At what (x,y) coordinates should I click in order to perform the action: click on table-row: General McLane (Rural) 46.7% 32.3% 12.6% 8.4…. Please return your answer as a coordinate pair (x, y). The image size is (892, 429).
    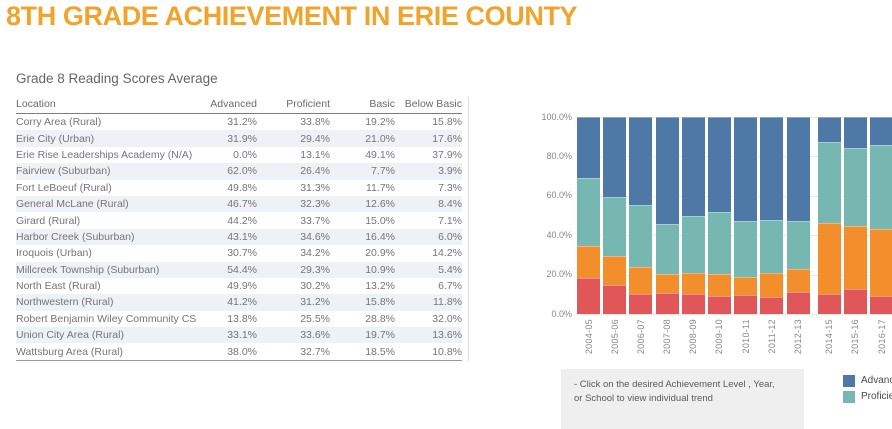
    Looking at the image, I should click on (239, 204).